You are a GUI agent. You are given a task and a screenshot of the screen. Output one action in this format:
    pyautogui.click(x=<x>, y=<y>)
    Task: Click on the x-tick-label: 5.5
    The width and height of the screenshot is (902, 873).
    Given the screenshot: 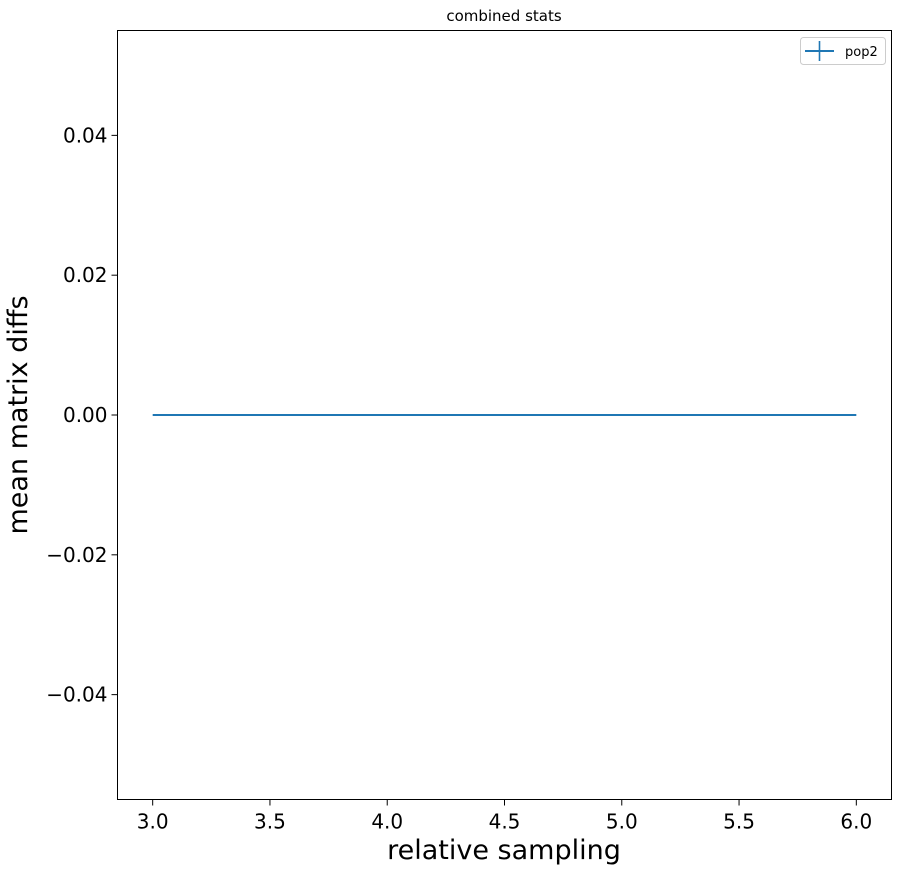 What is the action you would take?
    pyautogui.click(x=739, y=822)
    